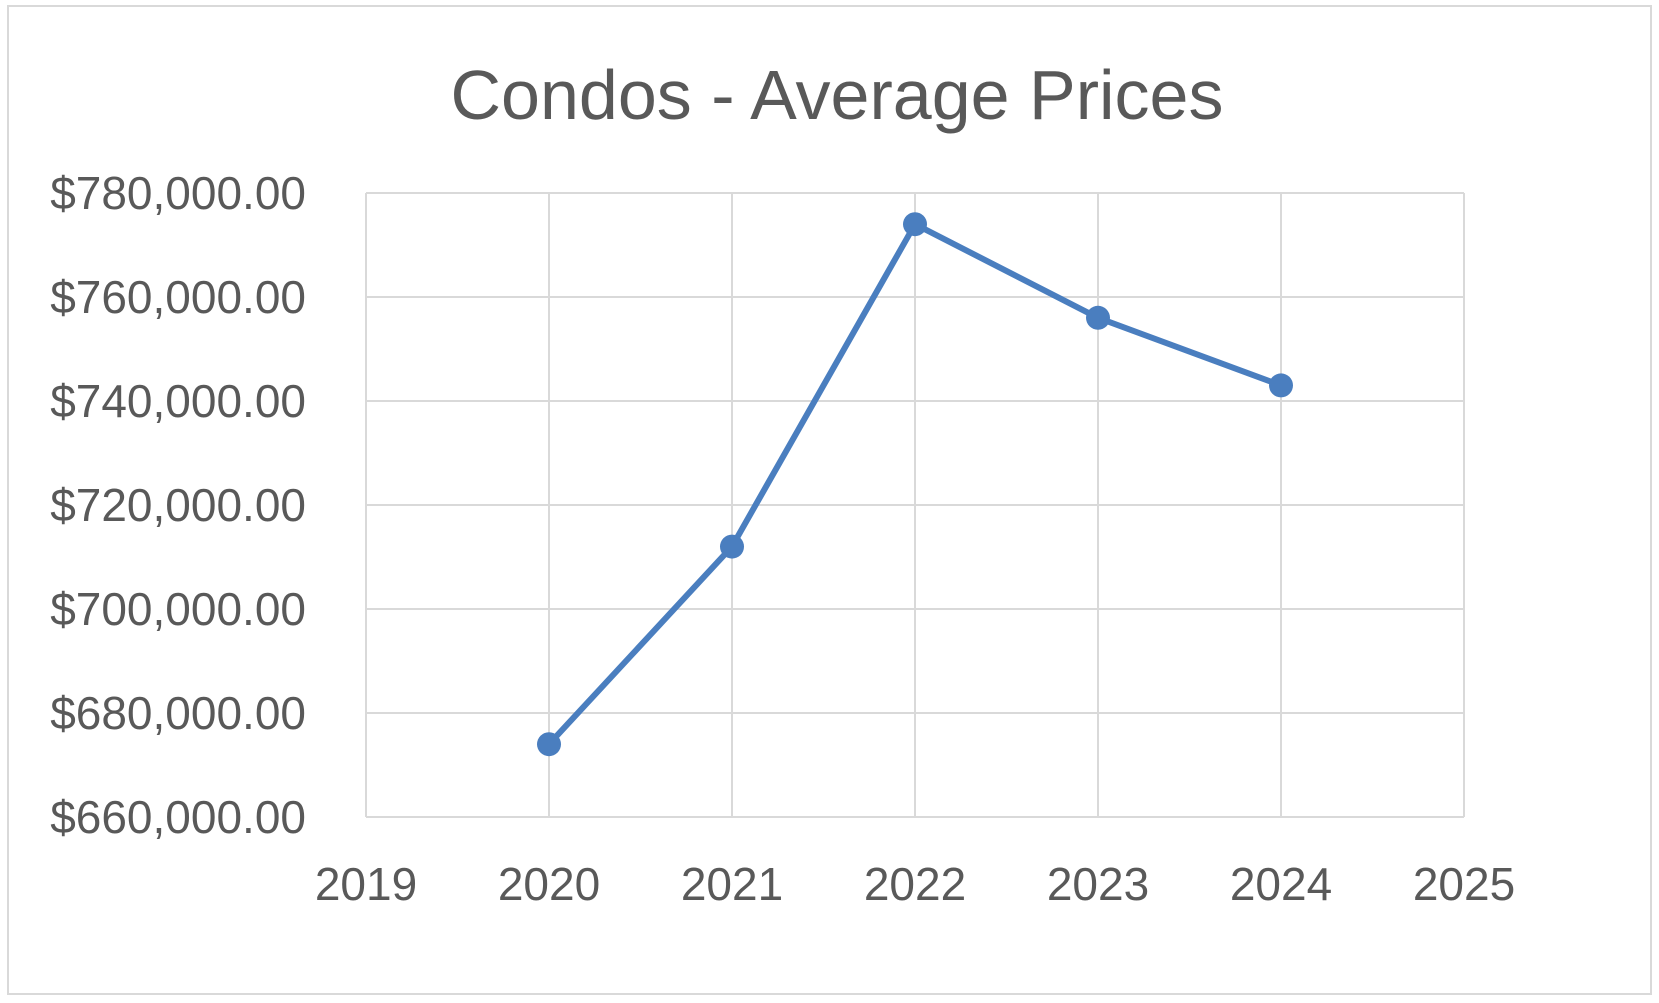 This screenshot has width=1659, height=1003. What do you see at coordinates (1098, 884) in the screenshot?
I see `x-tick-label: 2023` at bounding box center [1098, 884].